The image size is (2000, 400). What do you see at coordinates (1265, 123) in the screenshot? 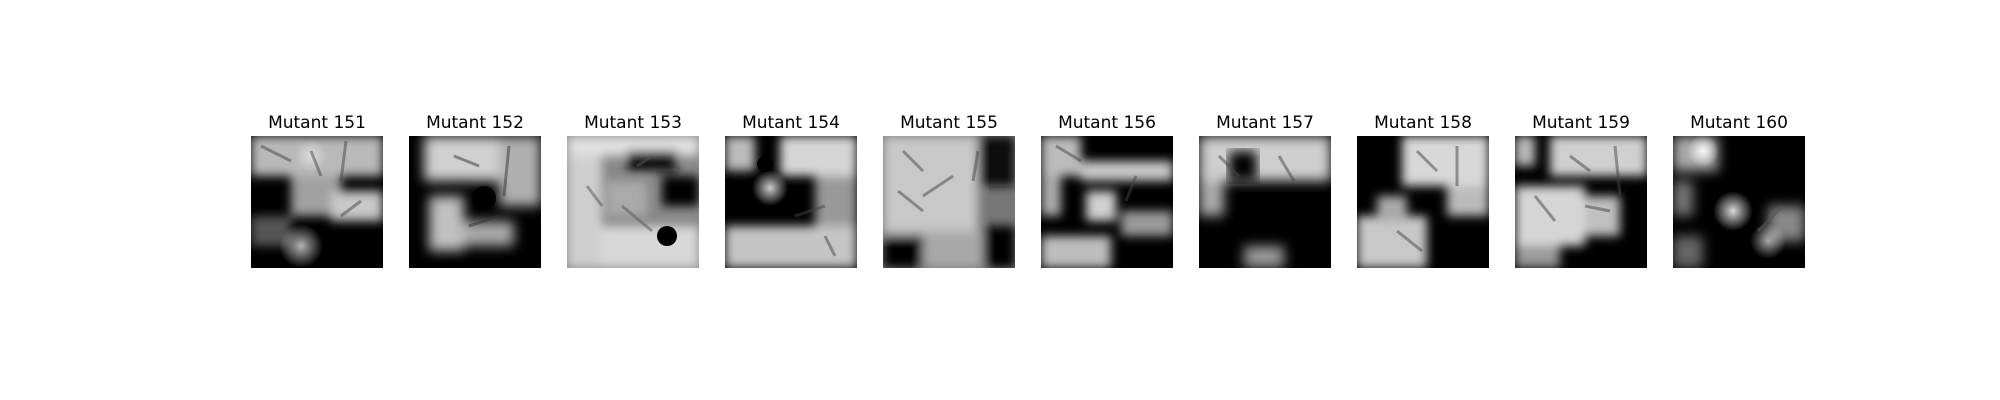
I see `panel-title: Mutant 157` at bounding box center [1265, 123].